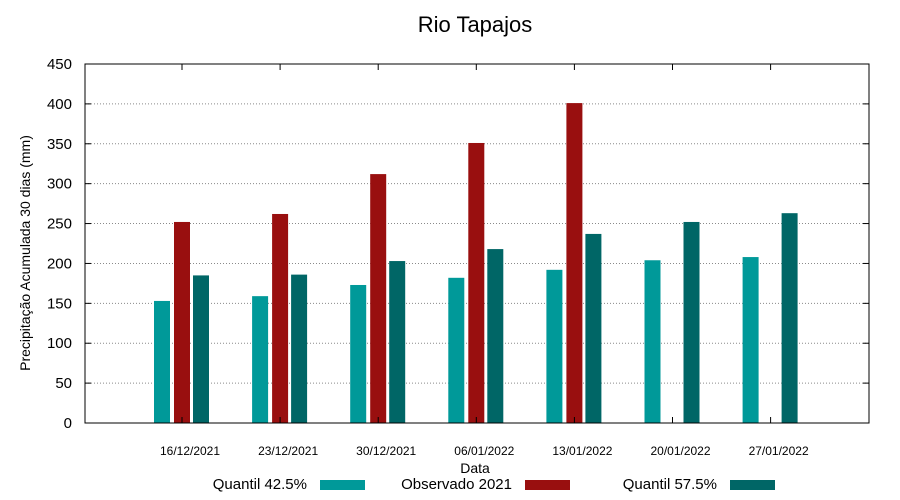  I want to click on legend-label: Observado 2021, so click(456, 484).